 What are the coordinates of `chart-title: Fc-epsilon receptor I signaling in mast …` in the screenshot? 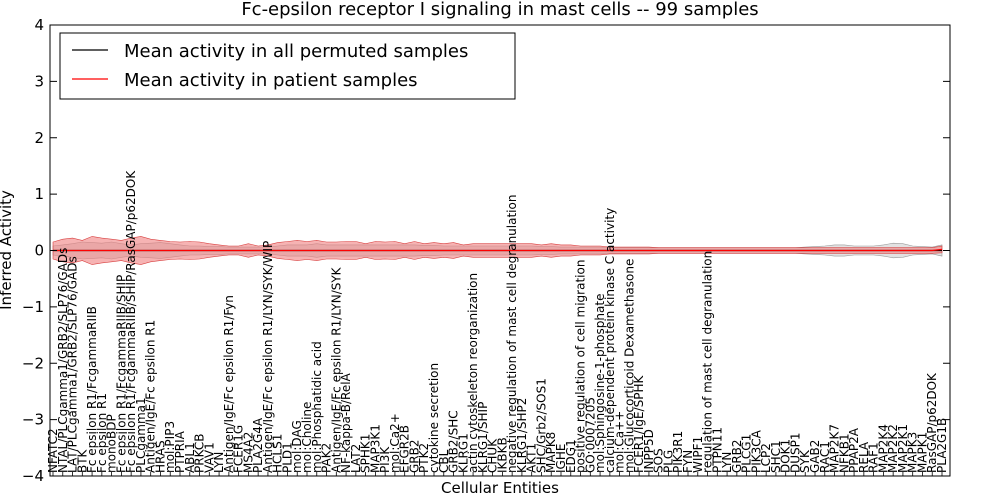 It's located at (499, 10).